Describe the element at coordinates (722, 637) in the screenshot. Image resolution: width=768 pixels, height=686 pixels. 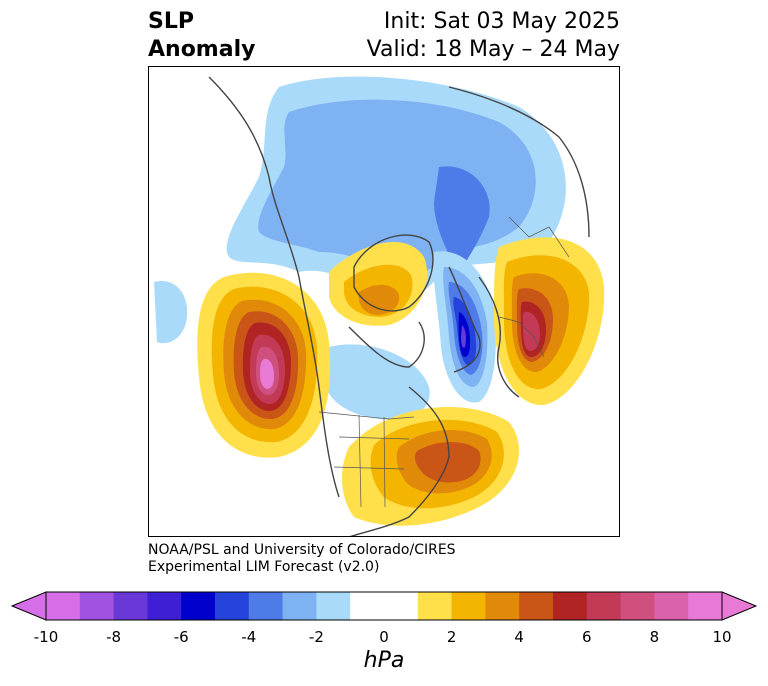
I see `colorbar-tick-label: 10` at that location.